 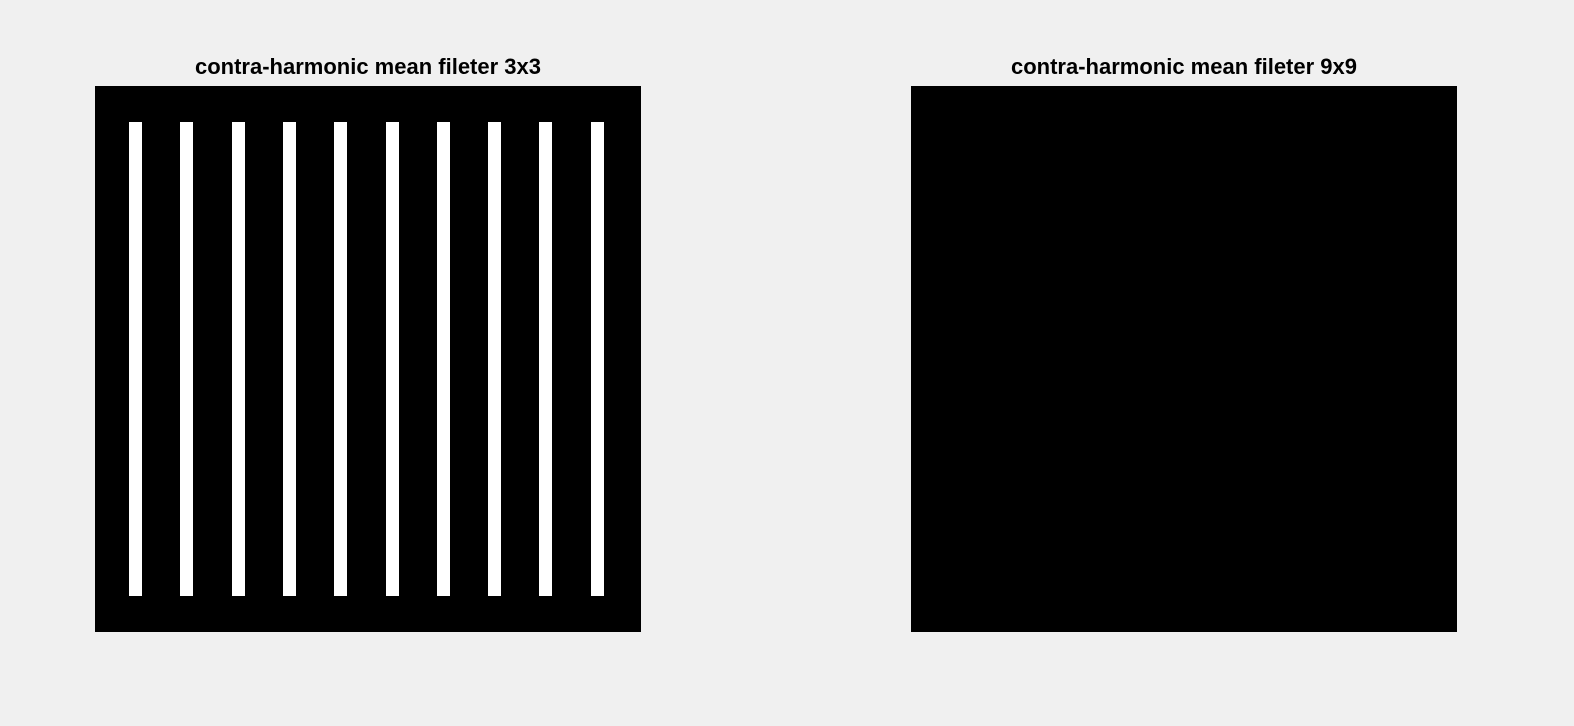 I want to click on panel-title-3x3: contra-harmonic mean fileter 3x3, so click(x=367, y=66).